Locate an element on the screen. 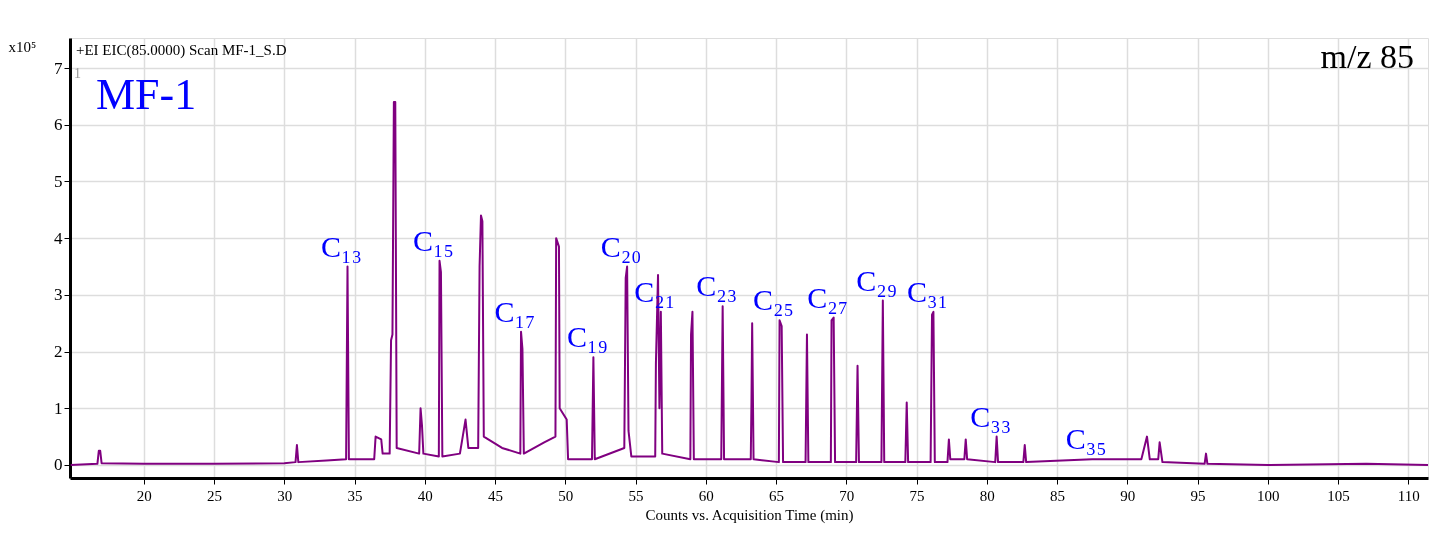 The height and width of the screenshot is (533, 1431). annotation: C₂₇ is located at coordinates (828, 297).